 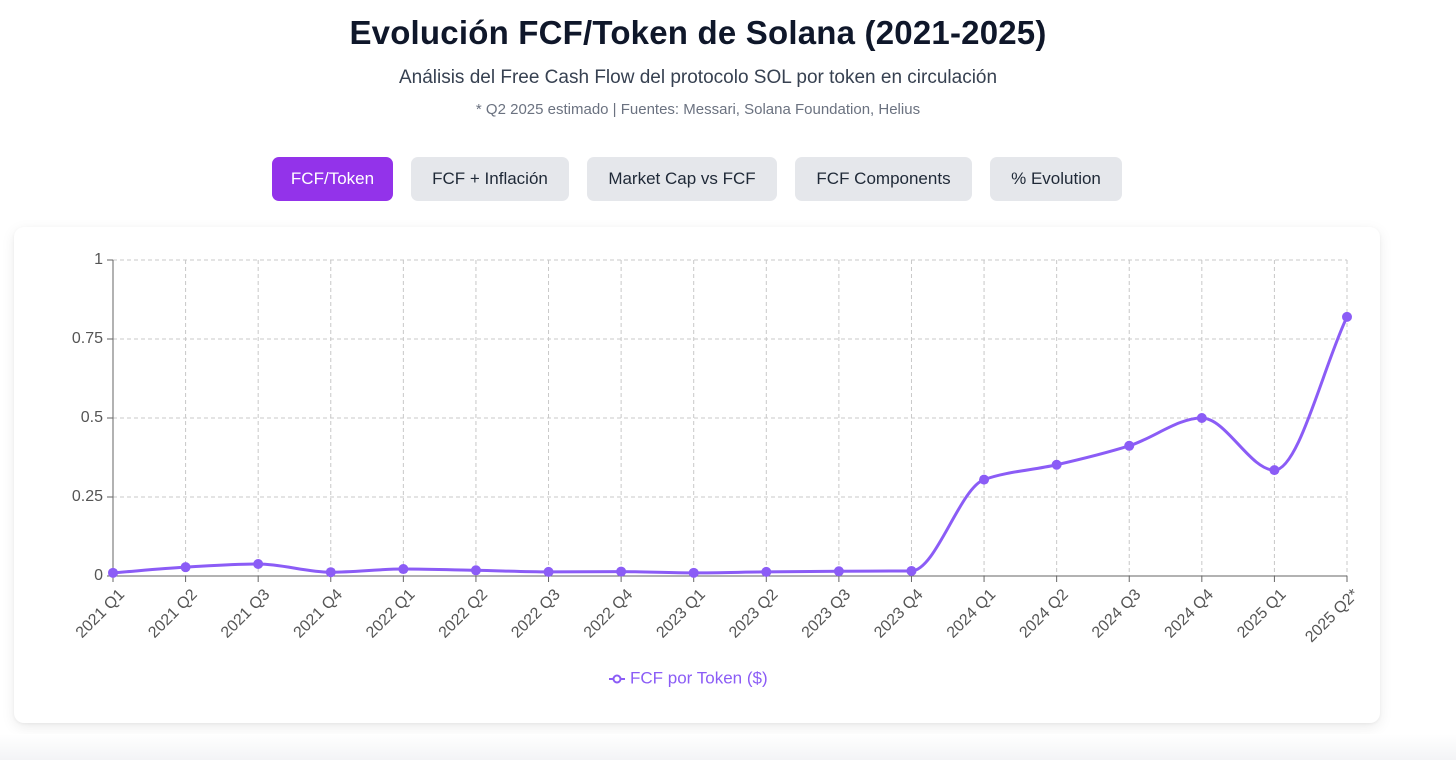 I want to click on legend-marker-icon, so click(x=617, y=679).